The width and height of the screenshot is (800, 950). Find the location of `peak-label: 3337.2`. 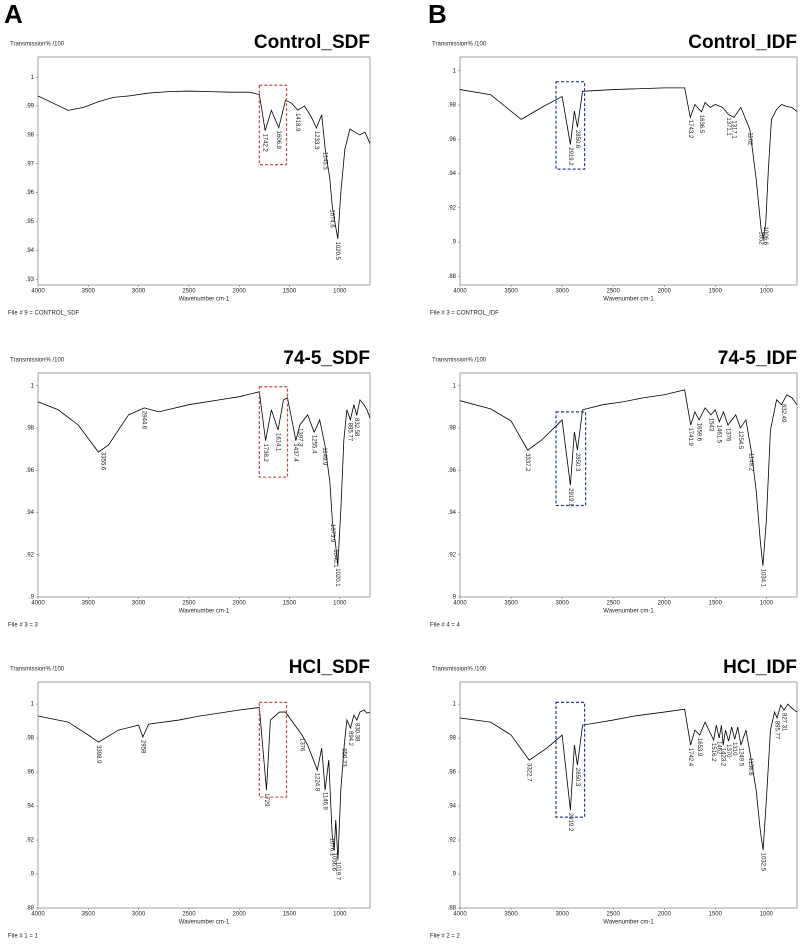

peak-label: 3337.2 is located at coordinates (527, 462).